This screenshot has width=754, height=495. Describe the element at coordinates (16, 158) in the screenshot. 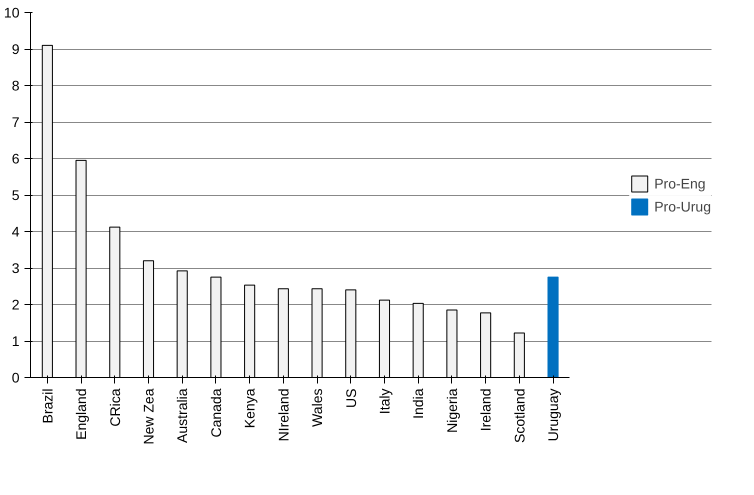

I see `y-tick-label: 6` at that location.